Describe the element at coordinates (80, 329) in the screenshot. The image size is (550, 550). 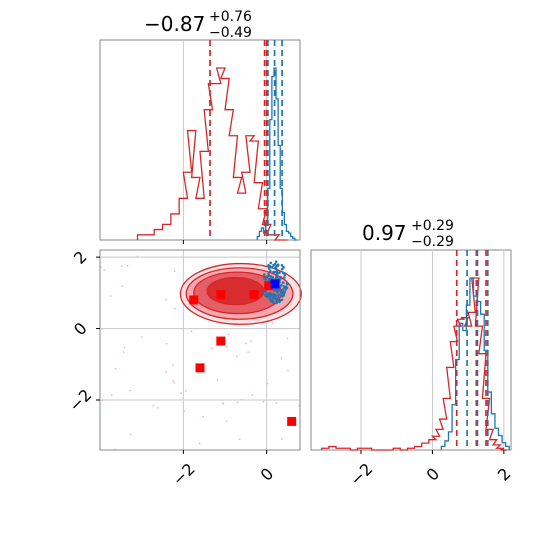
I see `joint-ytick-label: 0` at that location.